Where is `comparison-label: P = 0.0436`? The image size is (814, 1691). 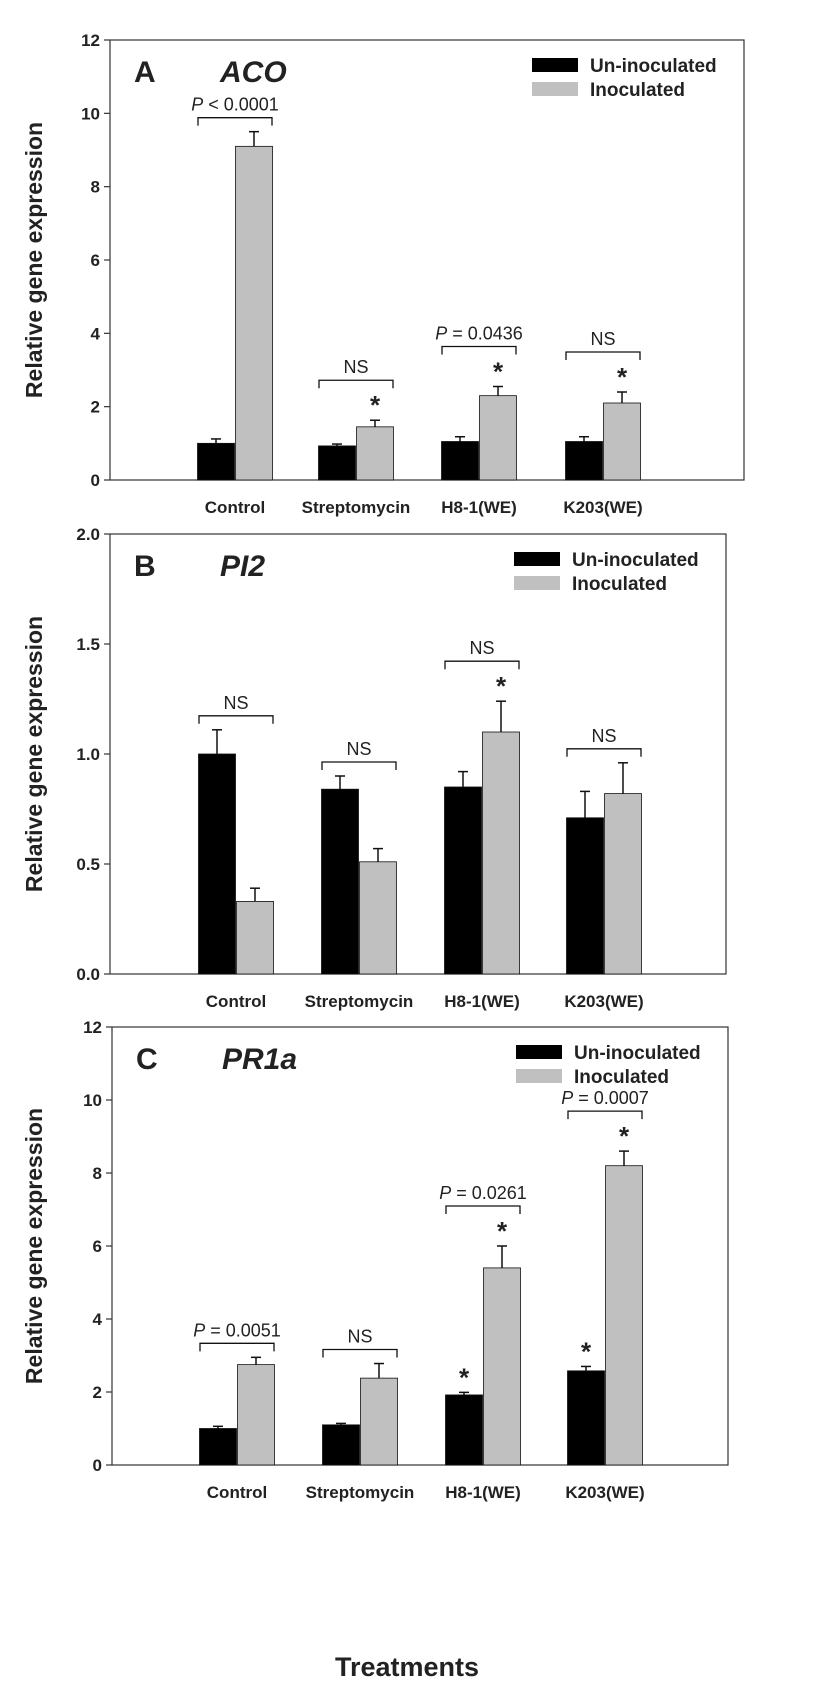
comparison-label: P = 0.0436 is located at coordinates (479, 334).